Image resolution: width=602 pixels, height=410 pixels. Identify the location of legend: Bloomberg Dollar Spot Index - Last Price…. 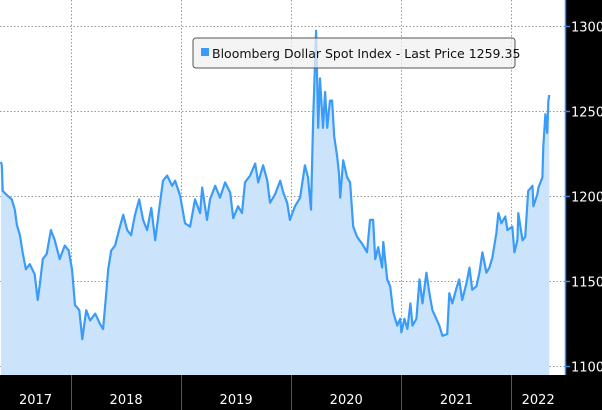
(356, 53).